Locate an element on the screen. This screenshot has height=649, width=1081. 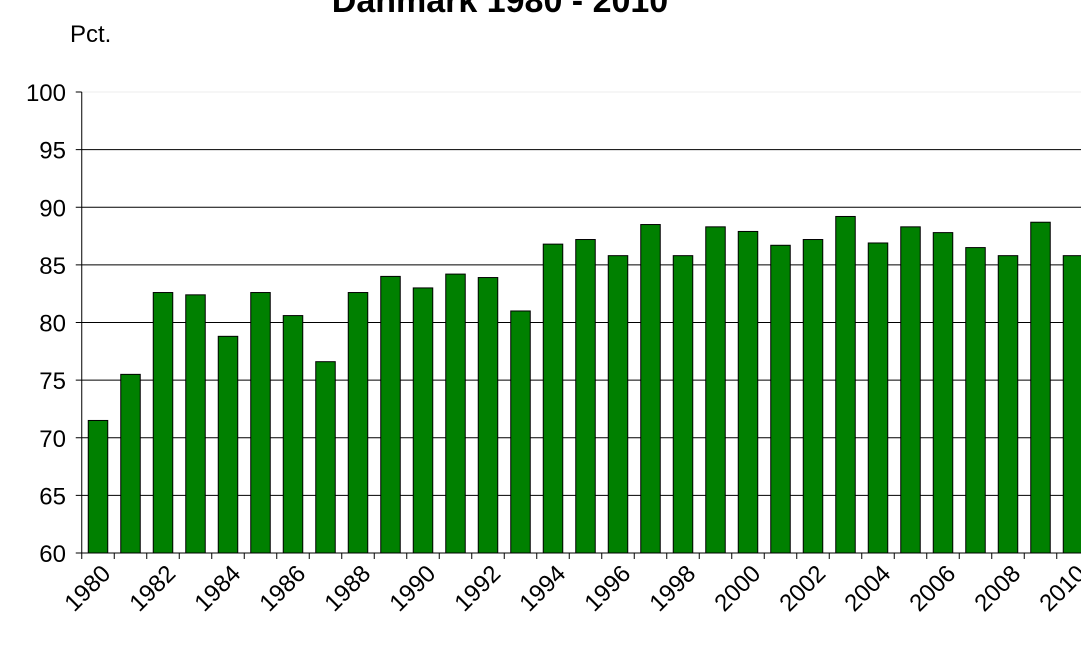
x-tick-label: 2010 is located at coordinates (1057, 588).